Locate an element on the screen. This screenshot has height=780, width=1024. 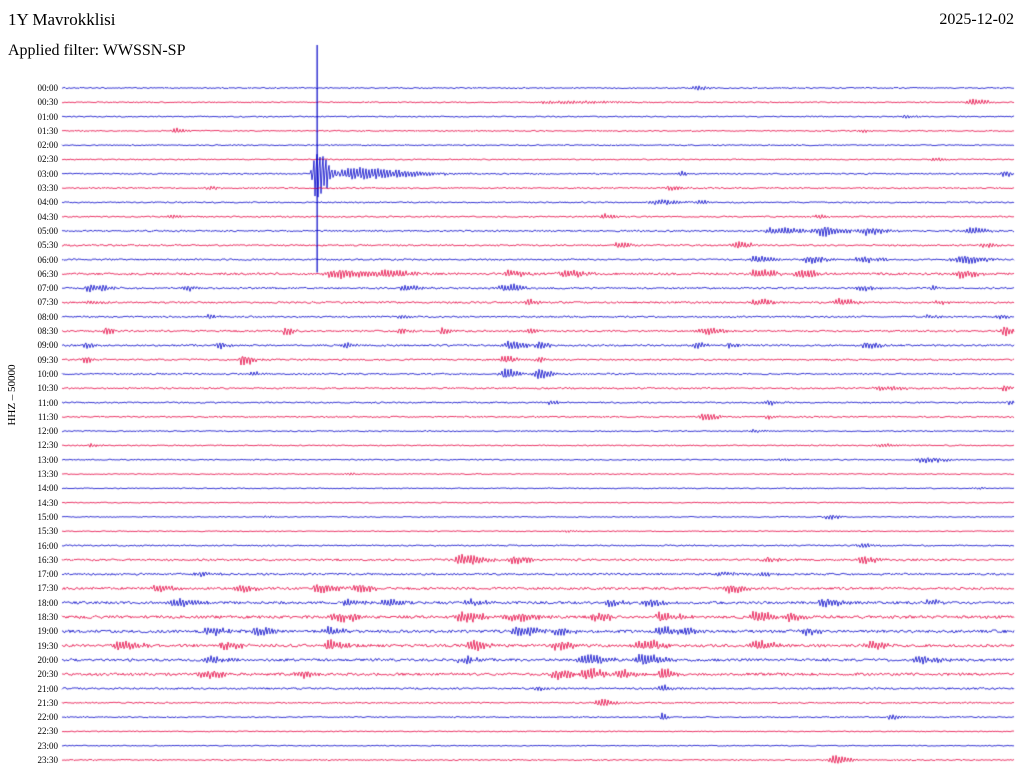
row-time-label: 10:00 is located at coordinates (47, 373).